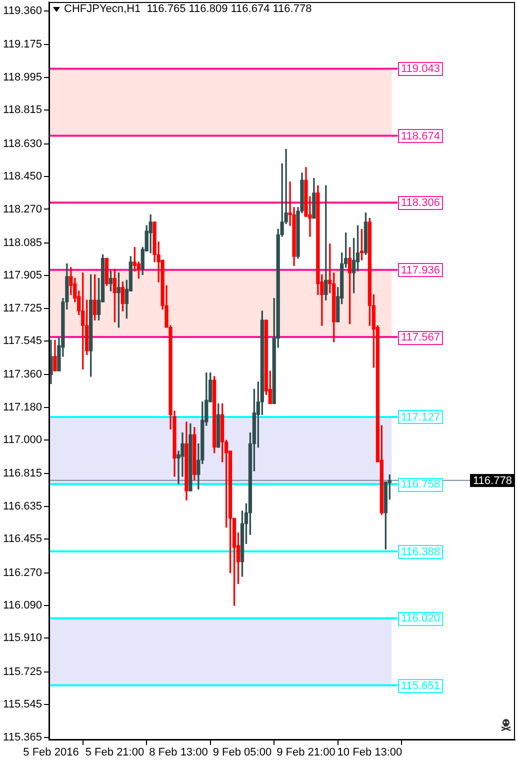 The image size is (517, 761). What do you see at coordinates (22, 176) in the screenshot?
I see `y-tick-label: 118.450` at bounding box center [22, 176].